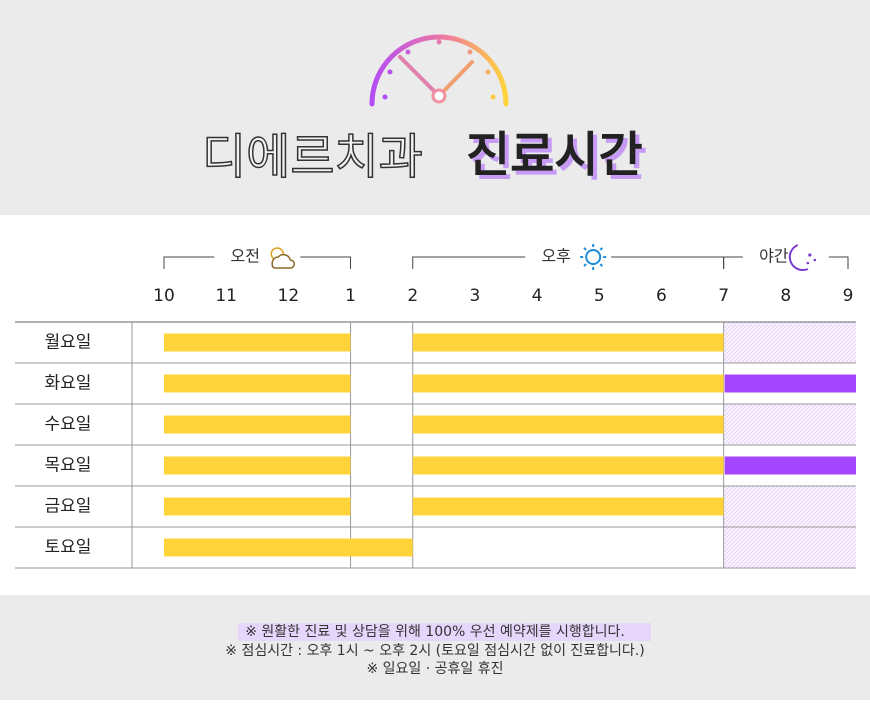  I want to click on x-tick-label: 2, so click(412, 296).